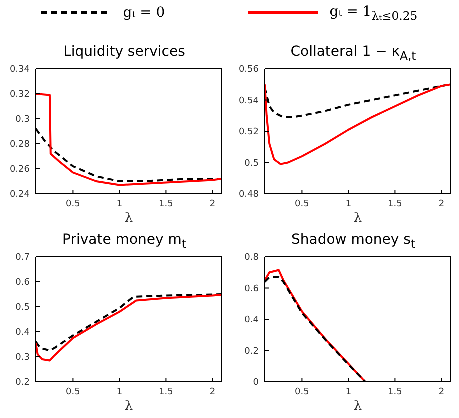 The image size is (459, 418). Describe the element at coordinates (20, 195) in the screenshot. I see `y-tick-label: 0.24` at that location.